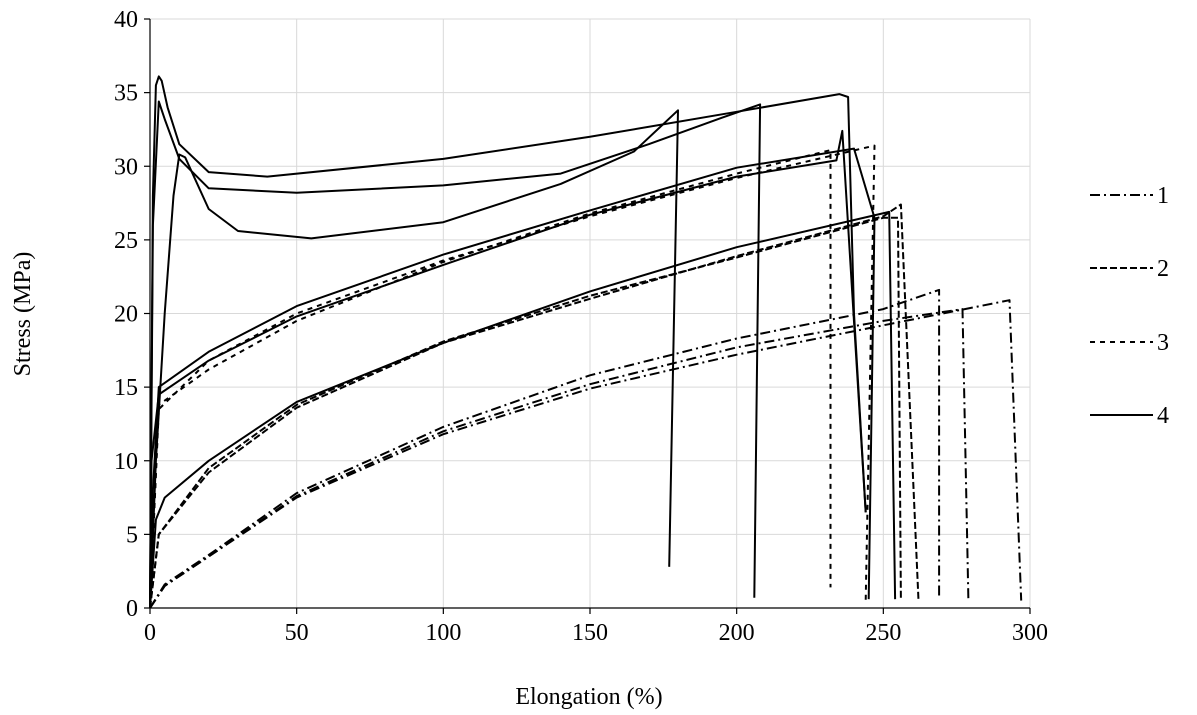 The image size is (1197, 715). I want to click on x-tick-label: 150, so click(590, 633).